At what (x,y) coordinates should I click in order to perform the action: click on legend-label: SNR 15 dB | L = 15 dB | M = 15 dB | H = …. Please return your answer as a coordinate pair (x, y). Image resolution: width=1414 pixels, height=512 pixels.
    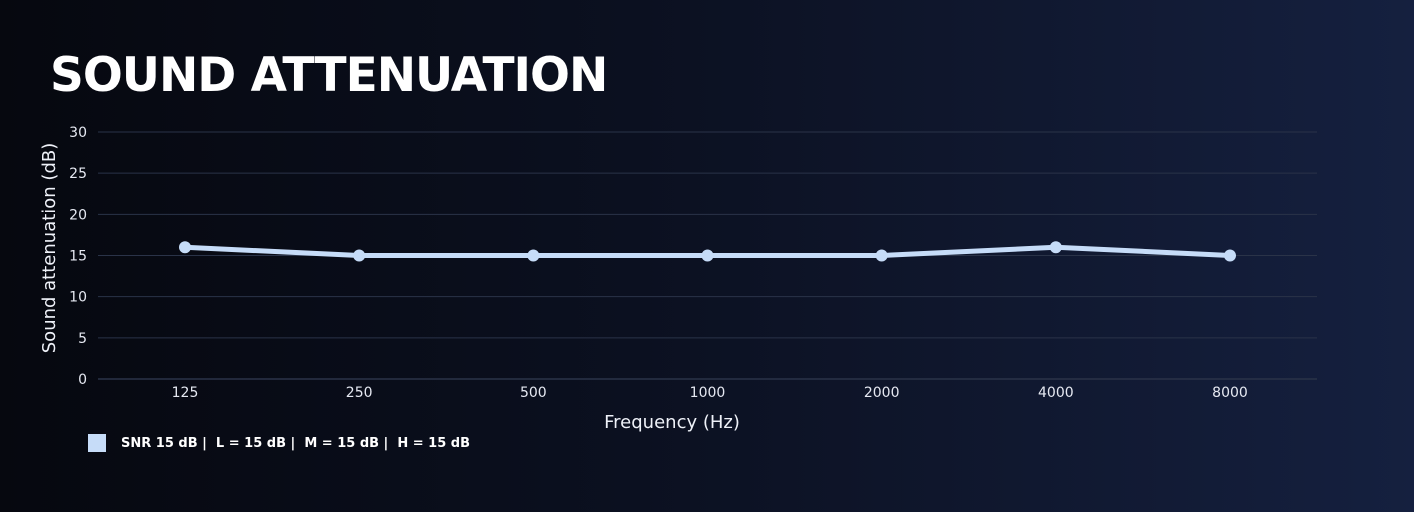
    Looking at the image, I should click on (296, 443).